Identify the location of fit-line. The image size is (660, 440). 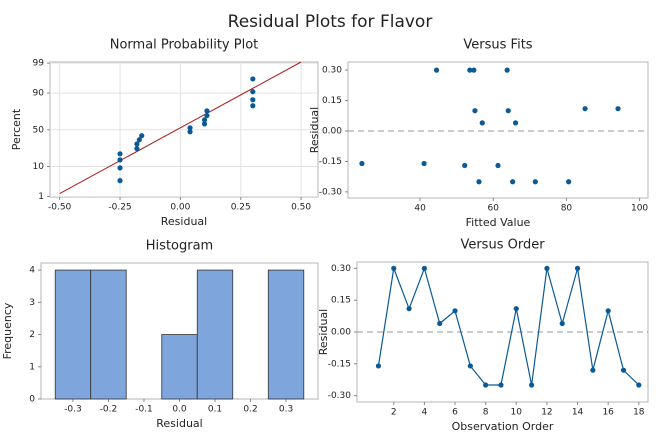
(180, 128).